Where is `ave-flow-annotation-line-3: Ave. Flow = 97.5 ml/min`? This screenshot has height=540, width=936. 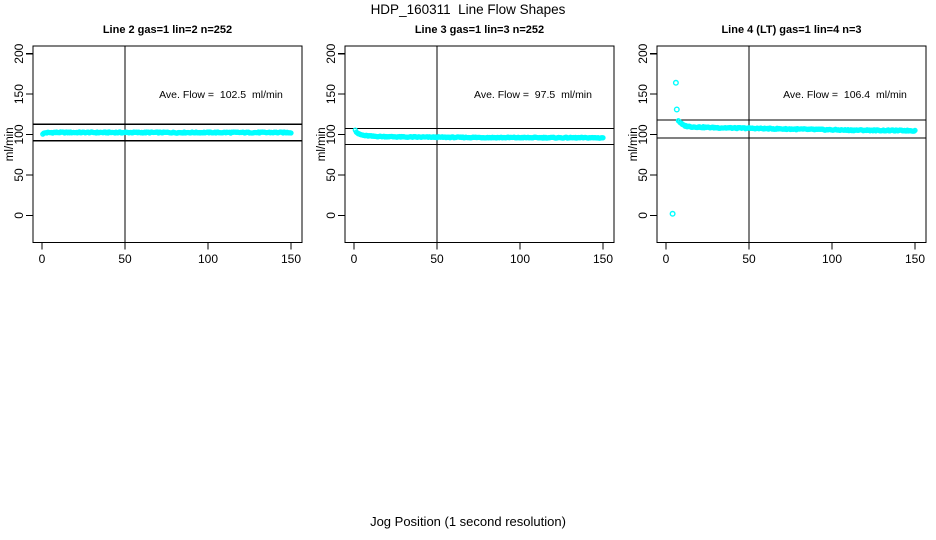
ave-flow-annotation-line-3: Ave. Flow = 97.5 ml/min is located at coordinates (533, 95).